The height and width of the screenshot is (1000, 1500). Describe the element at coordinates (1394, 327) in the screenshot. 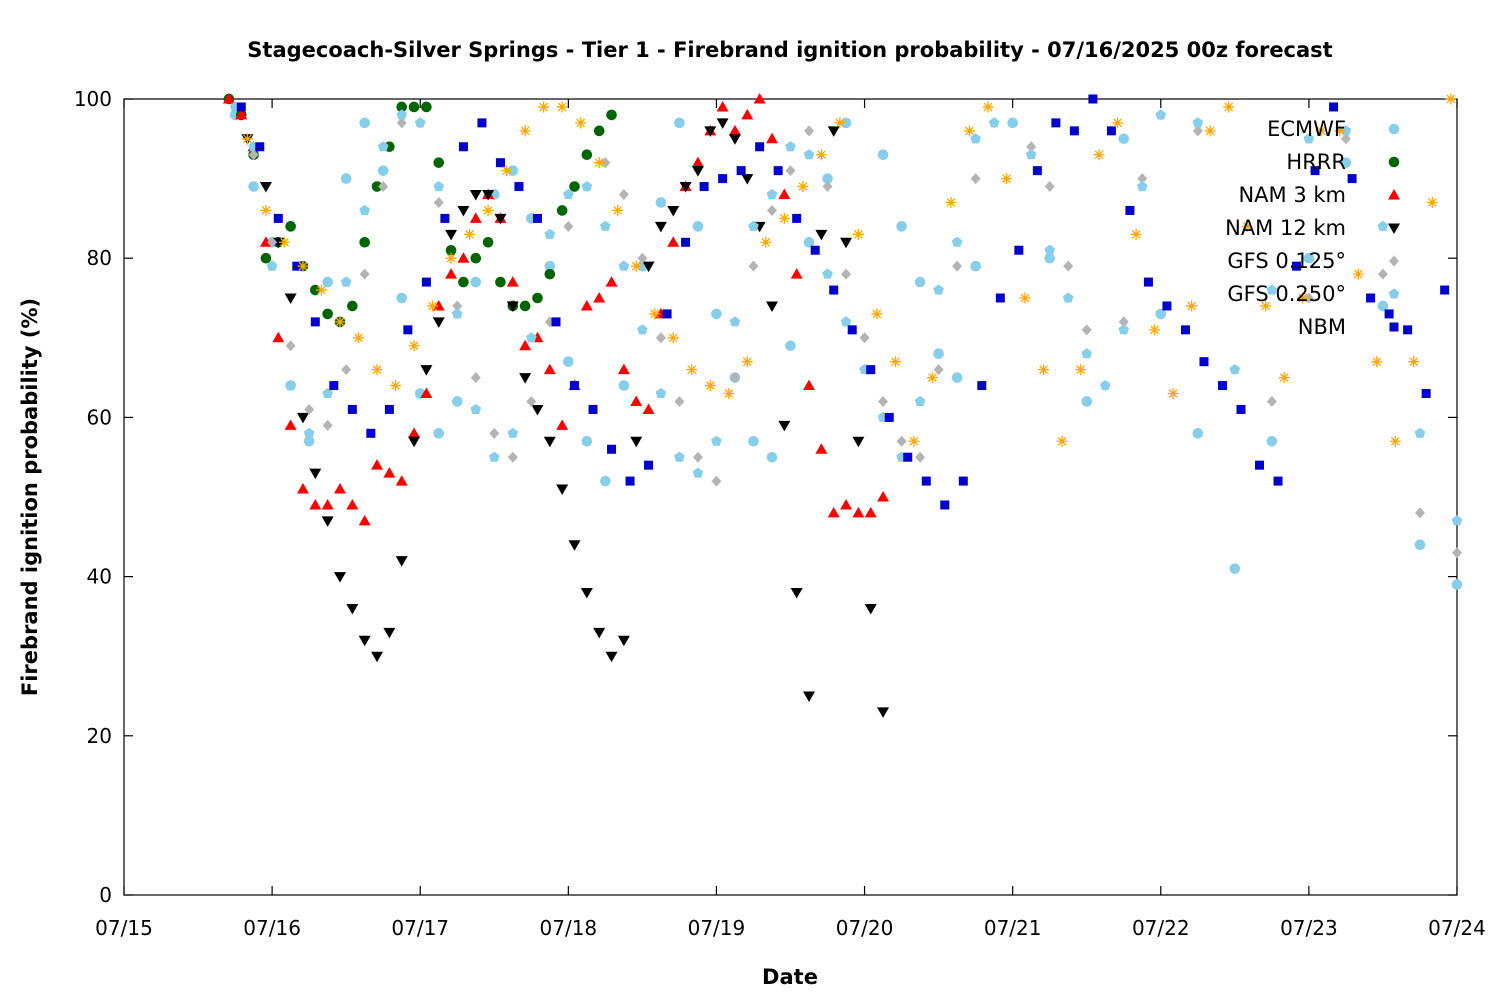

I see `legend-marker` at that location.